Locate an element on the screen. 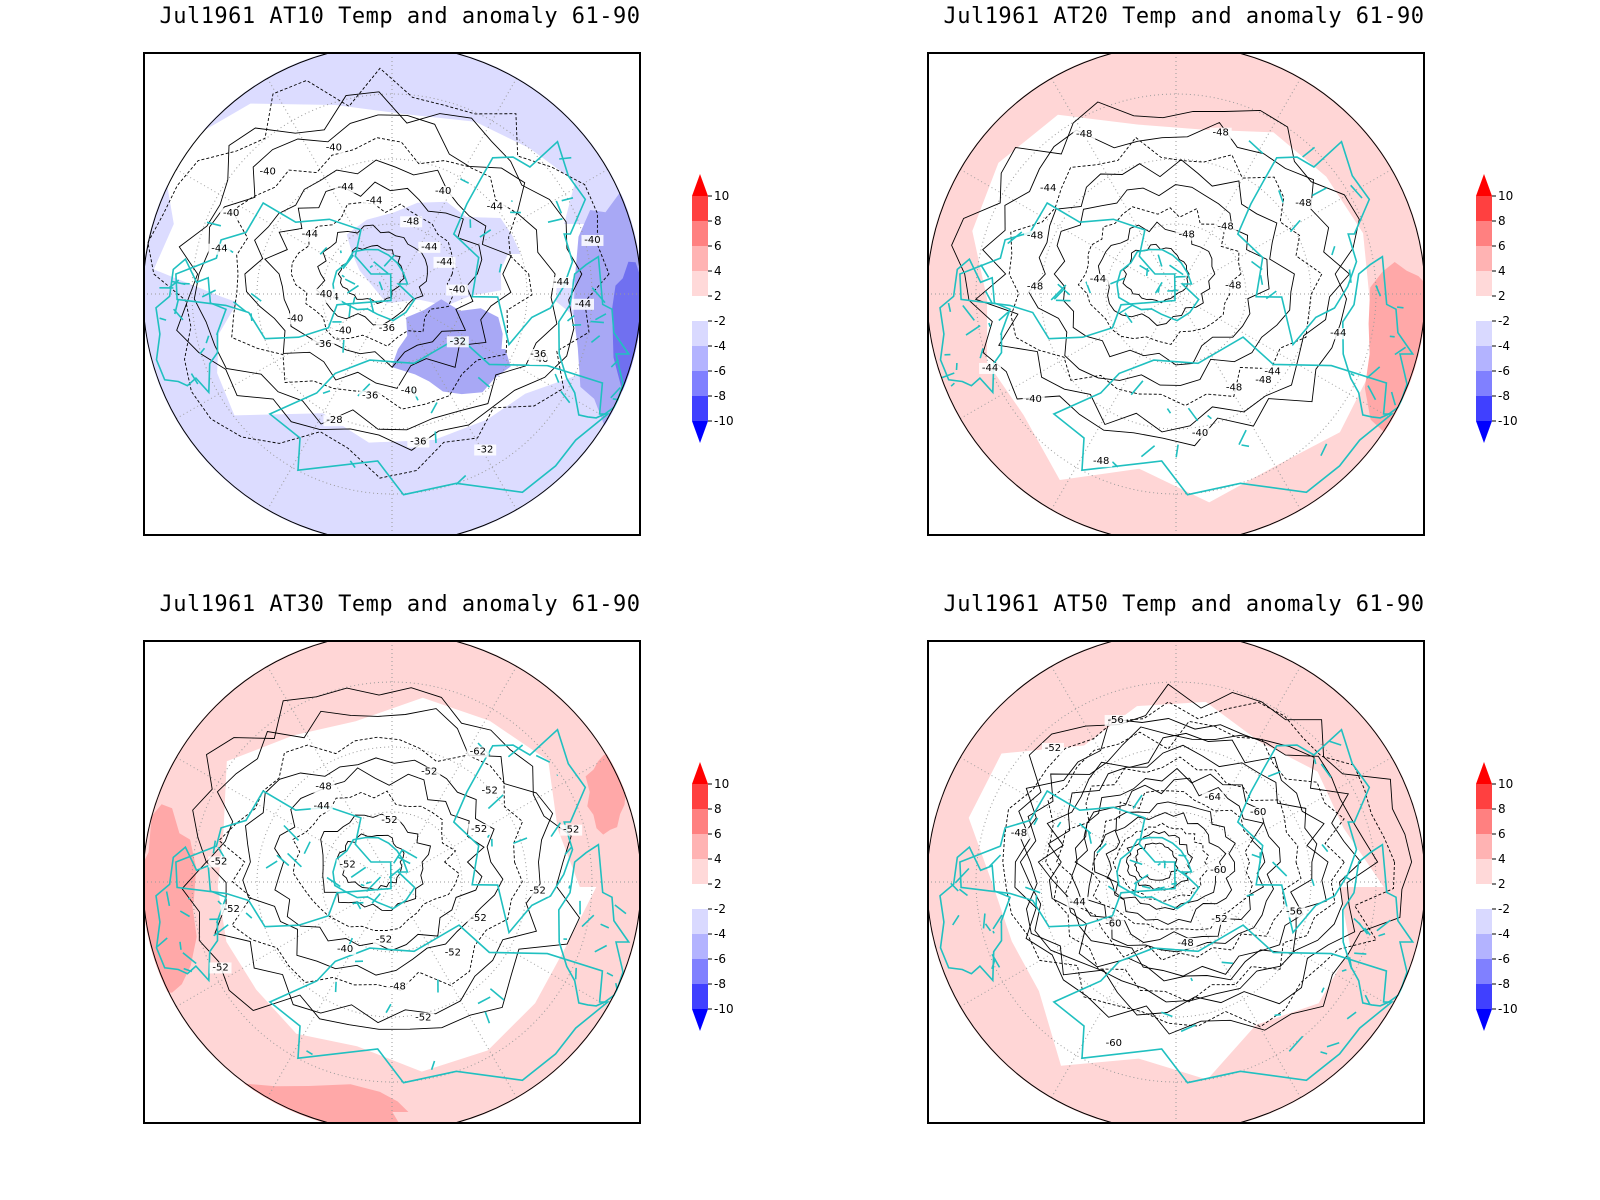 The image size is (1600, 1200). map-disc is located at coordinates (1176, 294).